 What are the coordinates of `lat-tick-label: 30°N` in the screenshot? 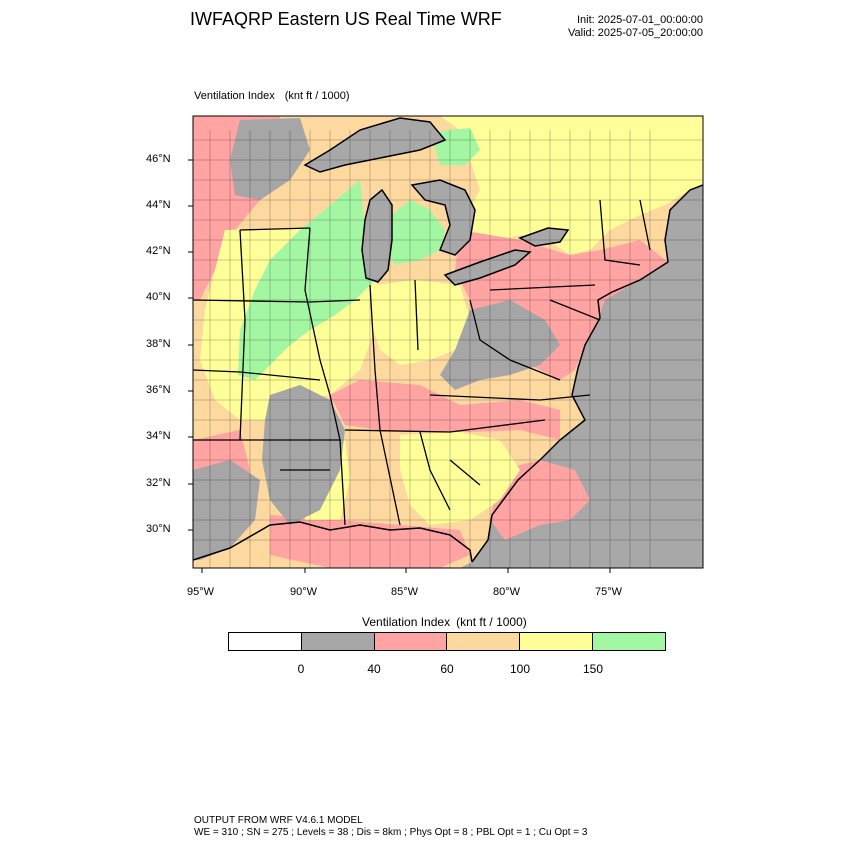 It's located at (158, 529).